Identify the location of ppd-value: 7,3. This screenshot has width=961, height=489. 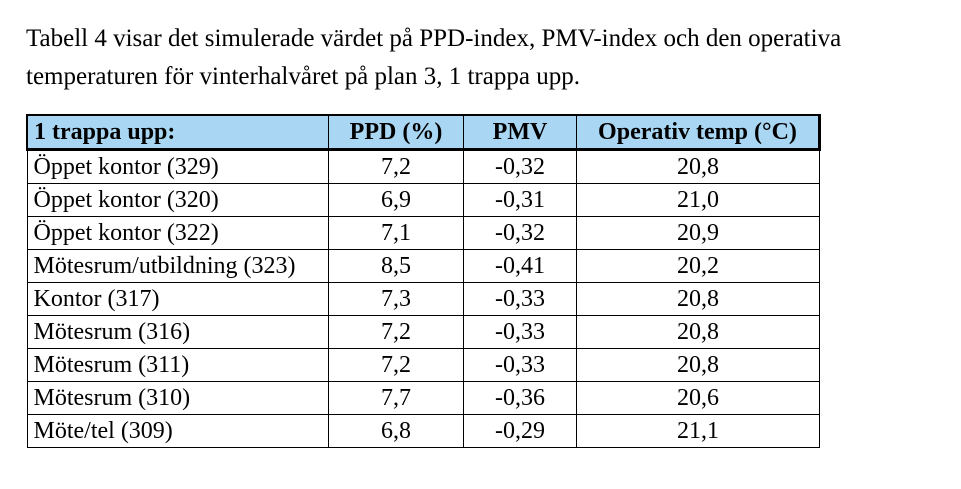
(396, 299).